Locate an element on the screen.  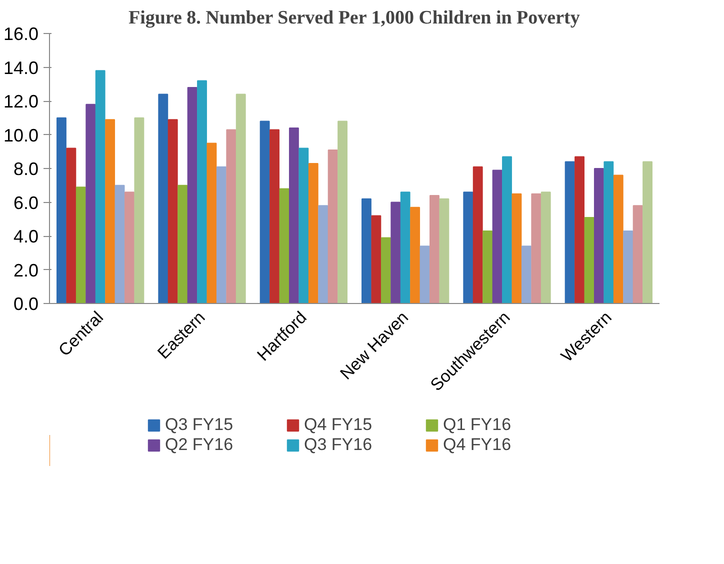
legend-label: Q4 FY15 is located at coordinates (339, 425).